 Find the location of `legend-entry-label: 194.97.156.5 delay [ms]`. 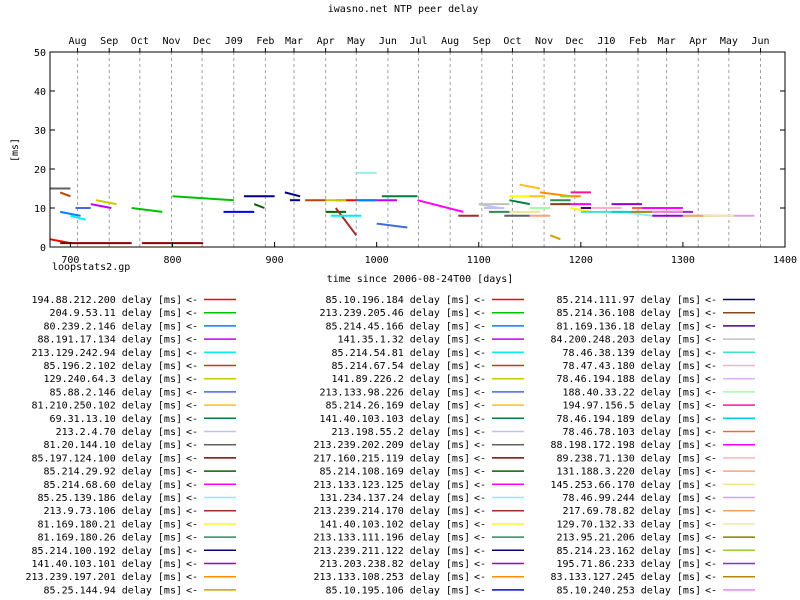

legend-entry-label: 194.97.156.5 delay [ms] is located at coordinates (632, 406).